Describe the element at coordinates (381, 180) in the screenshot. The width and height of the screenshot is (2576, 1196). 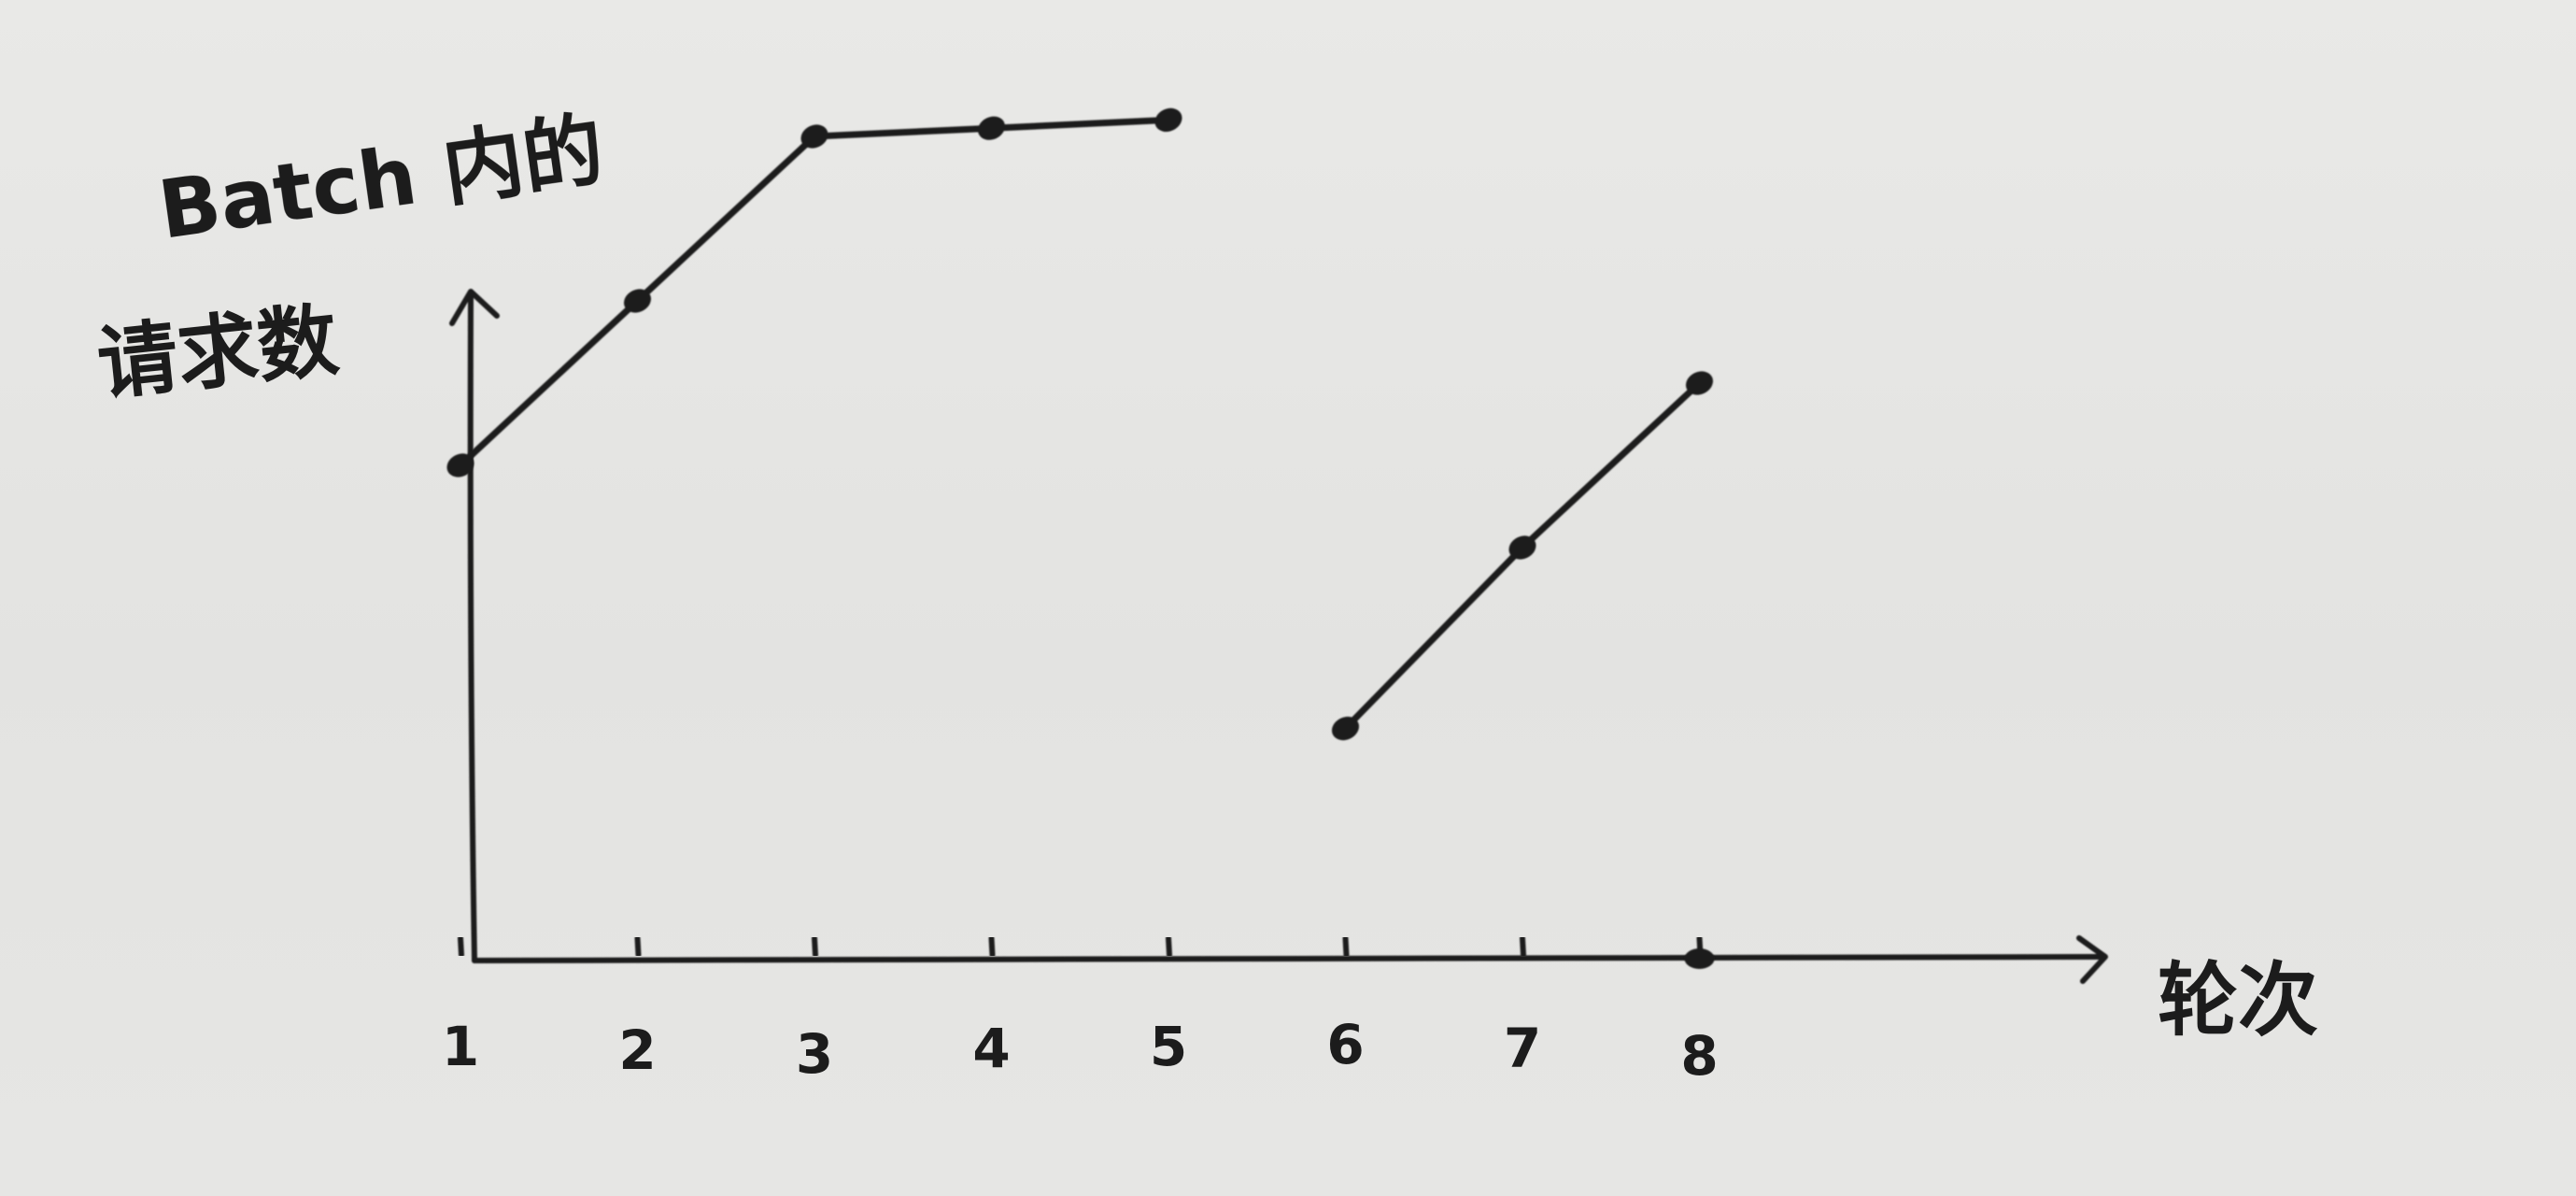
I see `y-axis-title-line1: Batch 内的` at that location.